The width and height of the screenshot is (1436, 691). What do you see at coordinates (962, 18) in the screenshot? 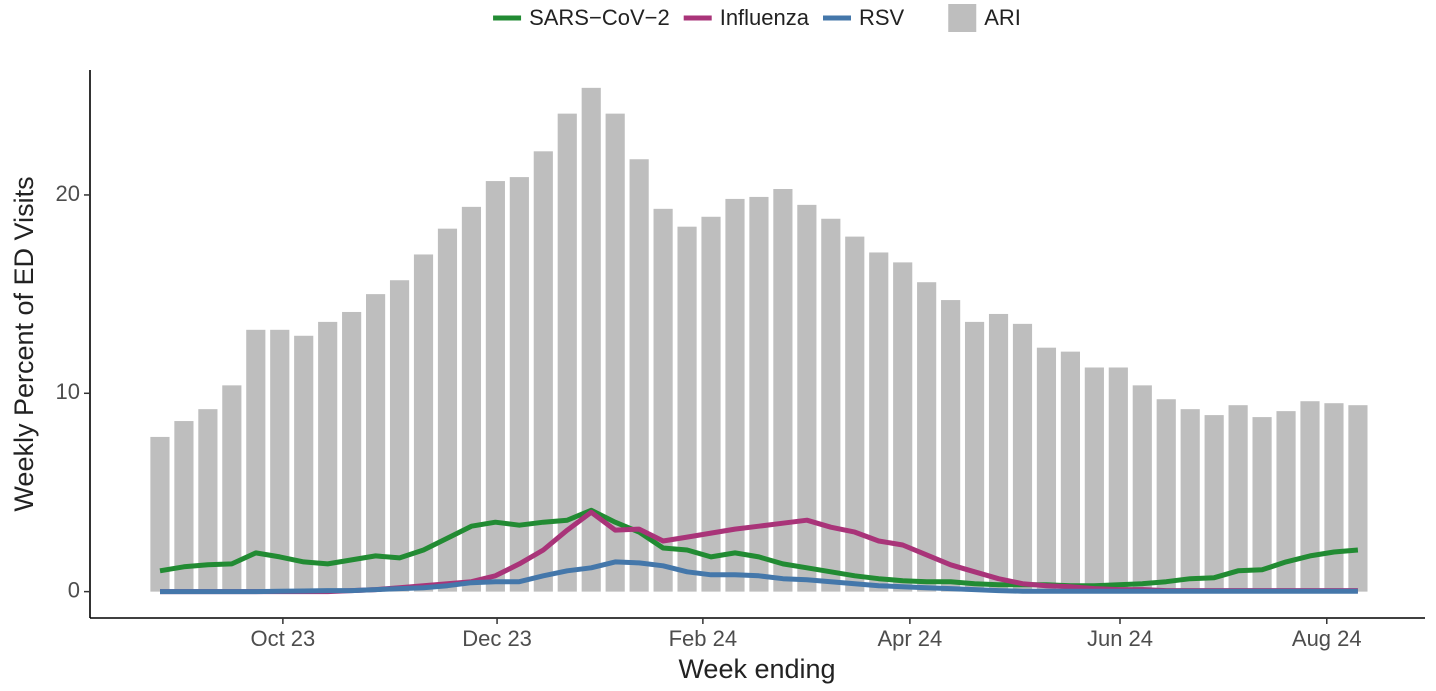
I see `legend-key` at bounding box center [962, 18].